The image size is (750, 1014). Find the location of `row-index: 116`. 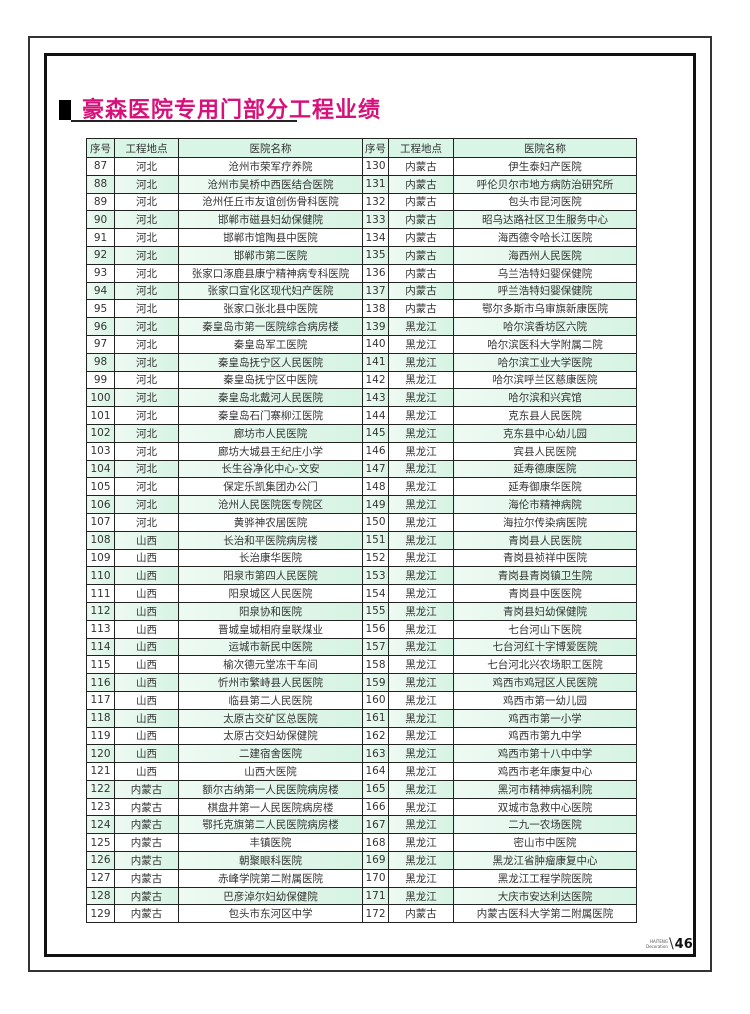

row-index: 116 is located at coordinates (100, 682).